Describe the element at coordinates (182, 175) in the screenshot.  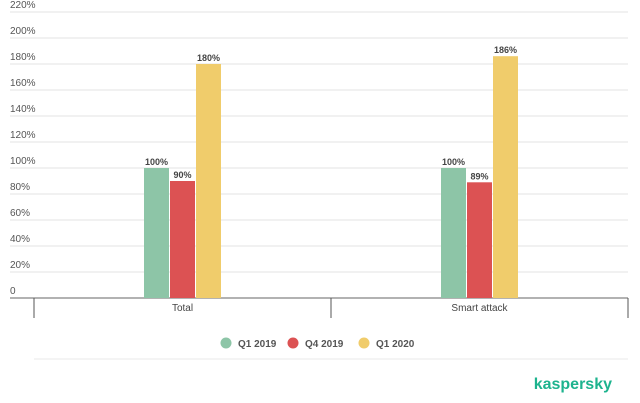
I see `data-label: 90%` at that location.